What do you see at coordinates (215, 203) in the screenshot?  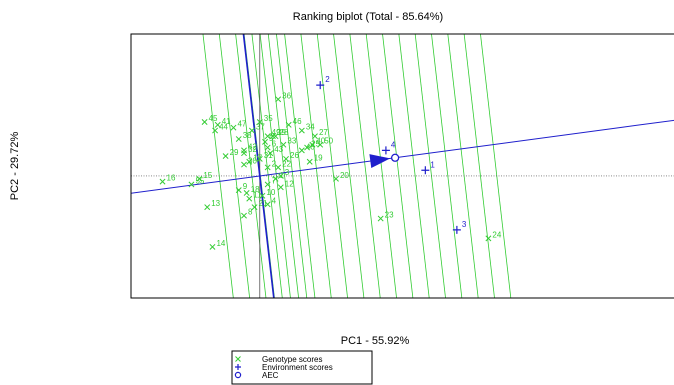 I see `genotype-label: 13` at bounding box center [215, 203].